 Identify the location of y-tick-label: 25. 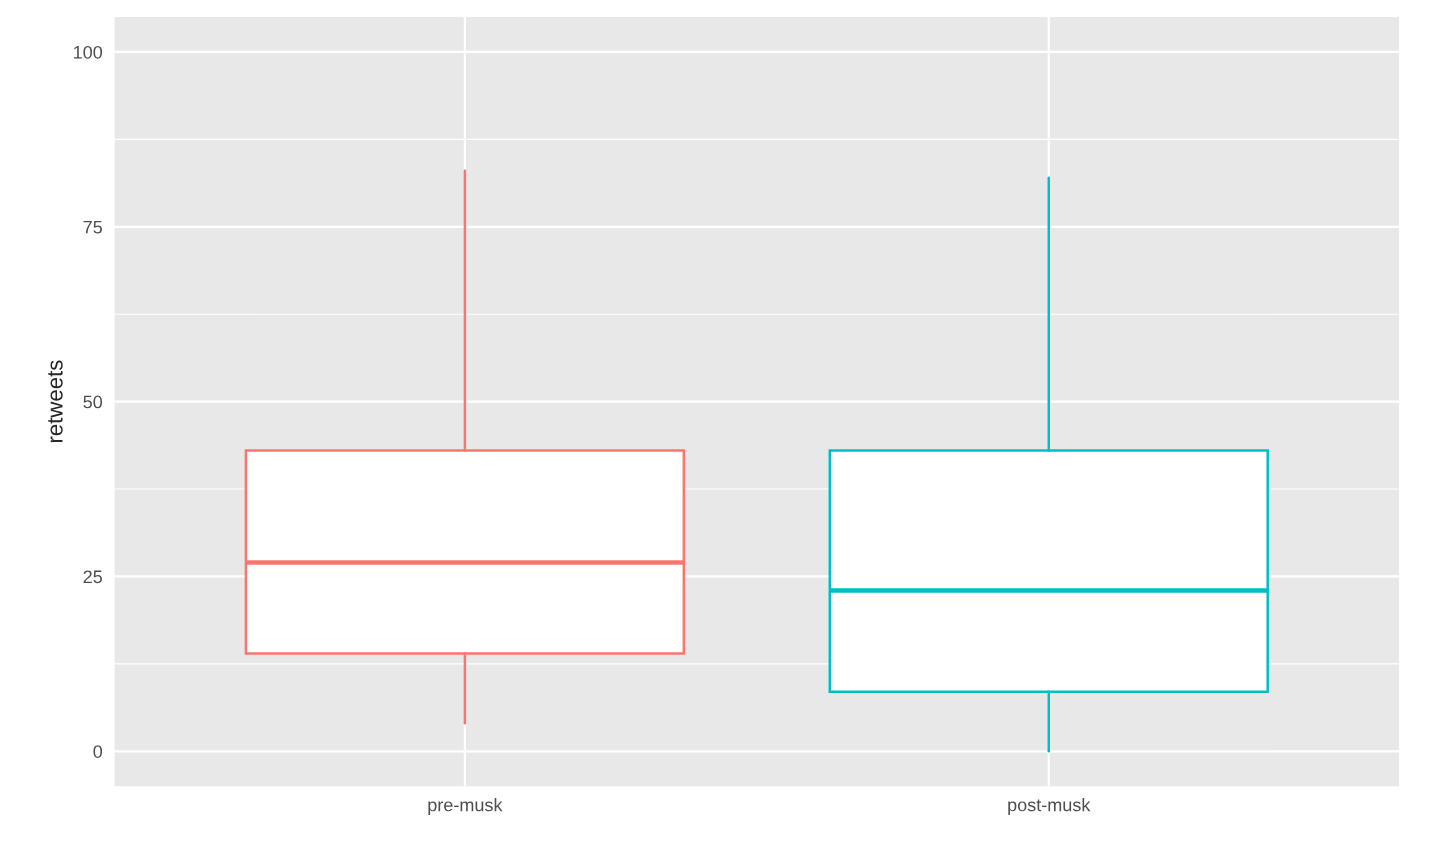
(92, 577).